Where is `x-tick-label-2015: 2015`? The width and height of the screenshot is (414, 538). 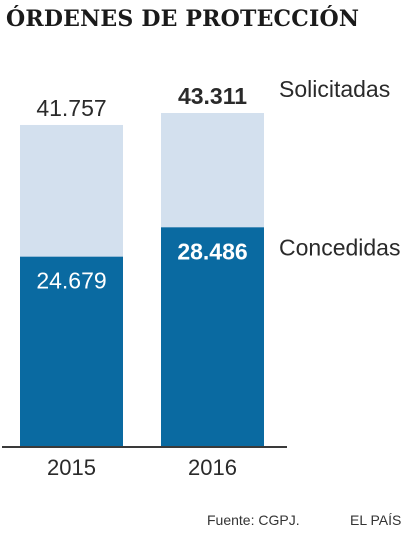
x-tick-label-2015: 2015 is located at coordinates (71, 467).